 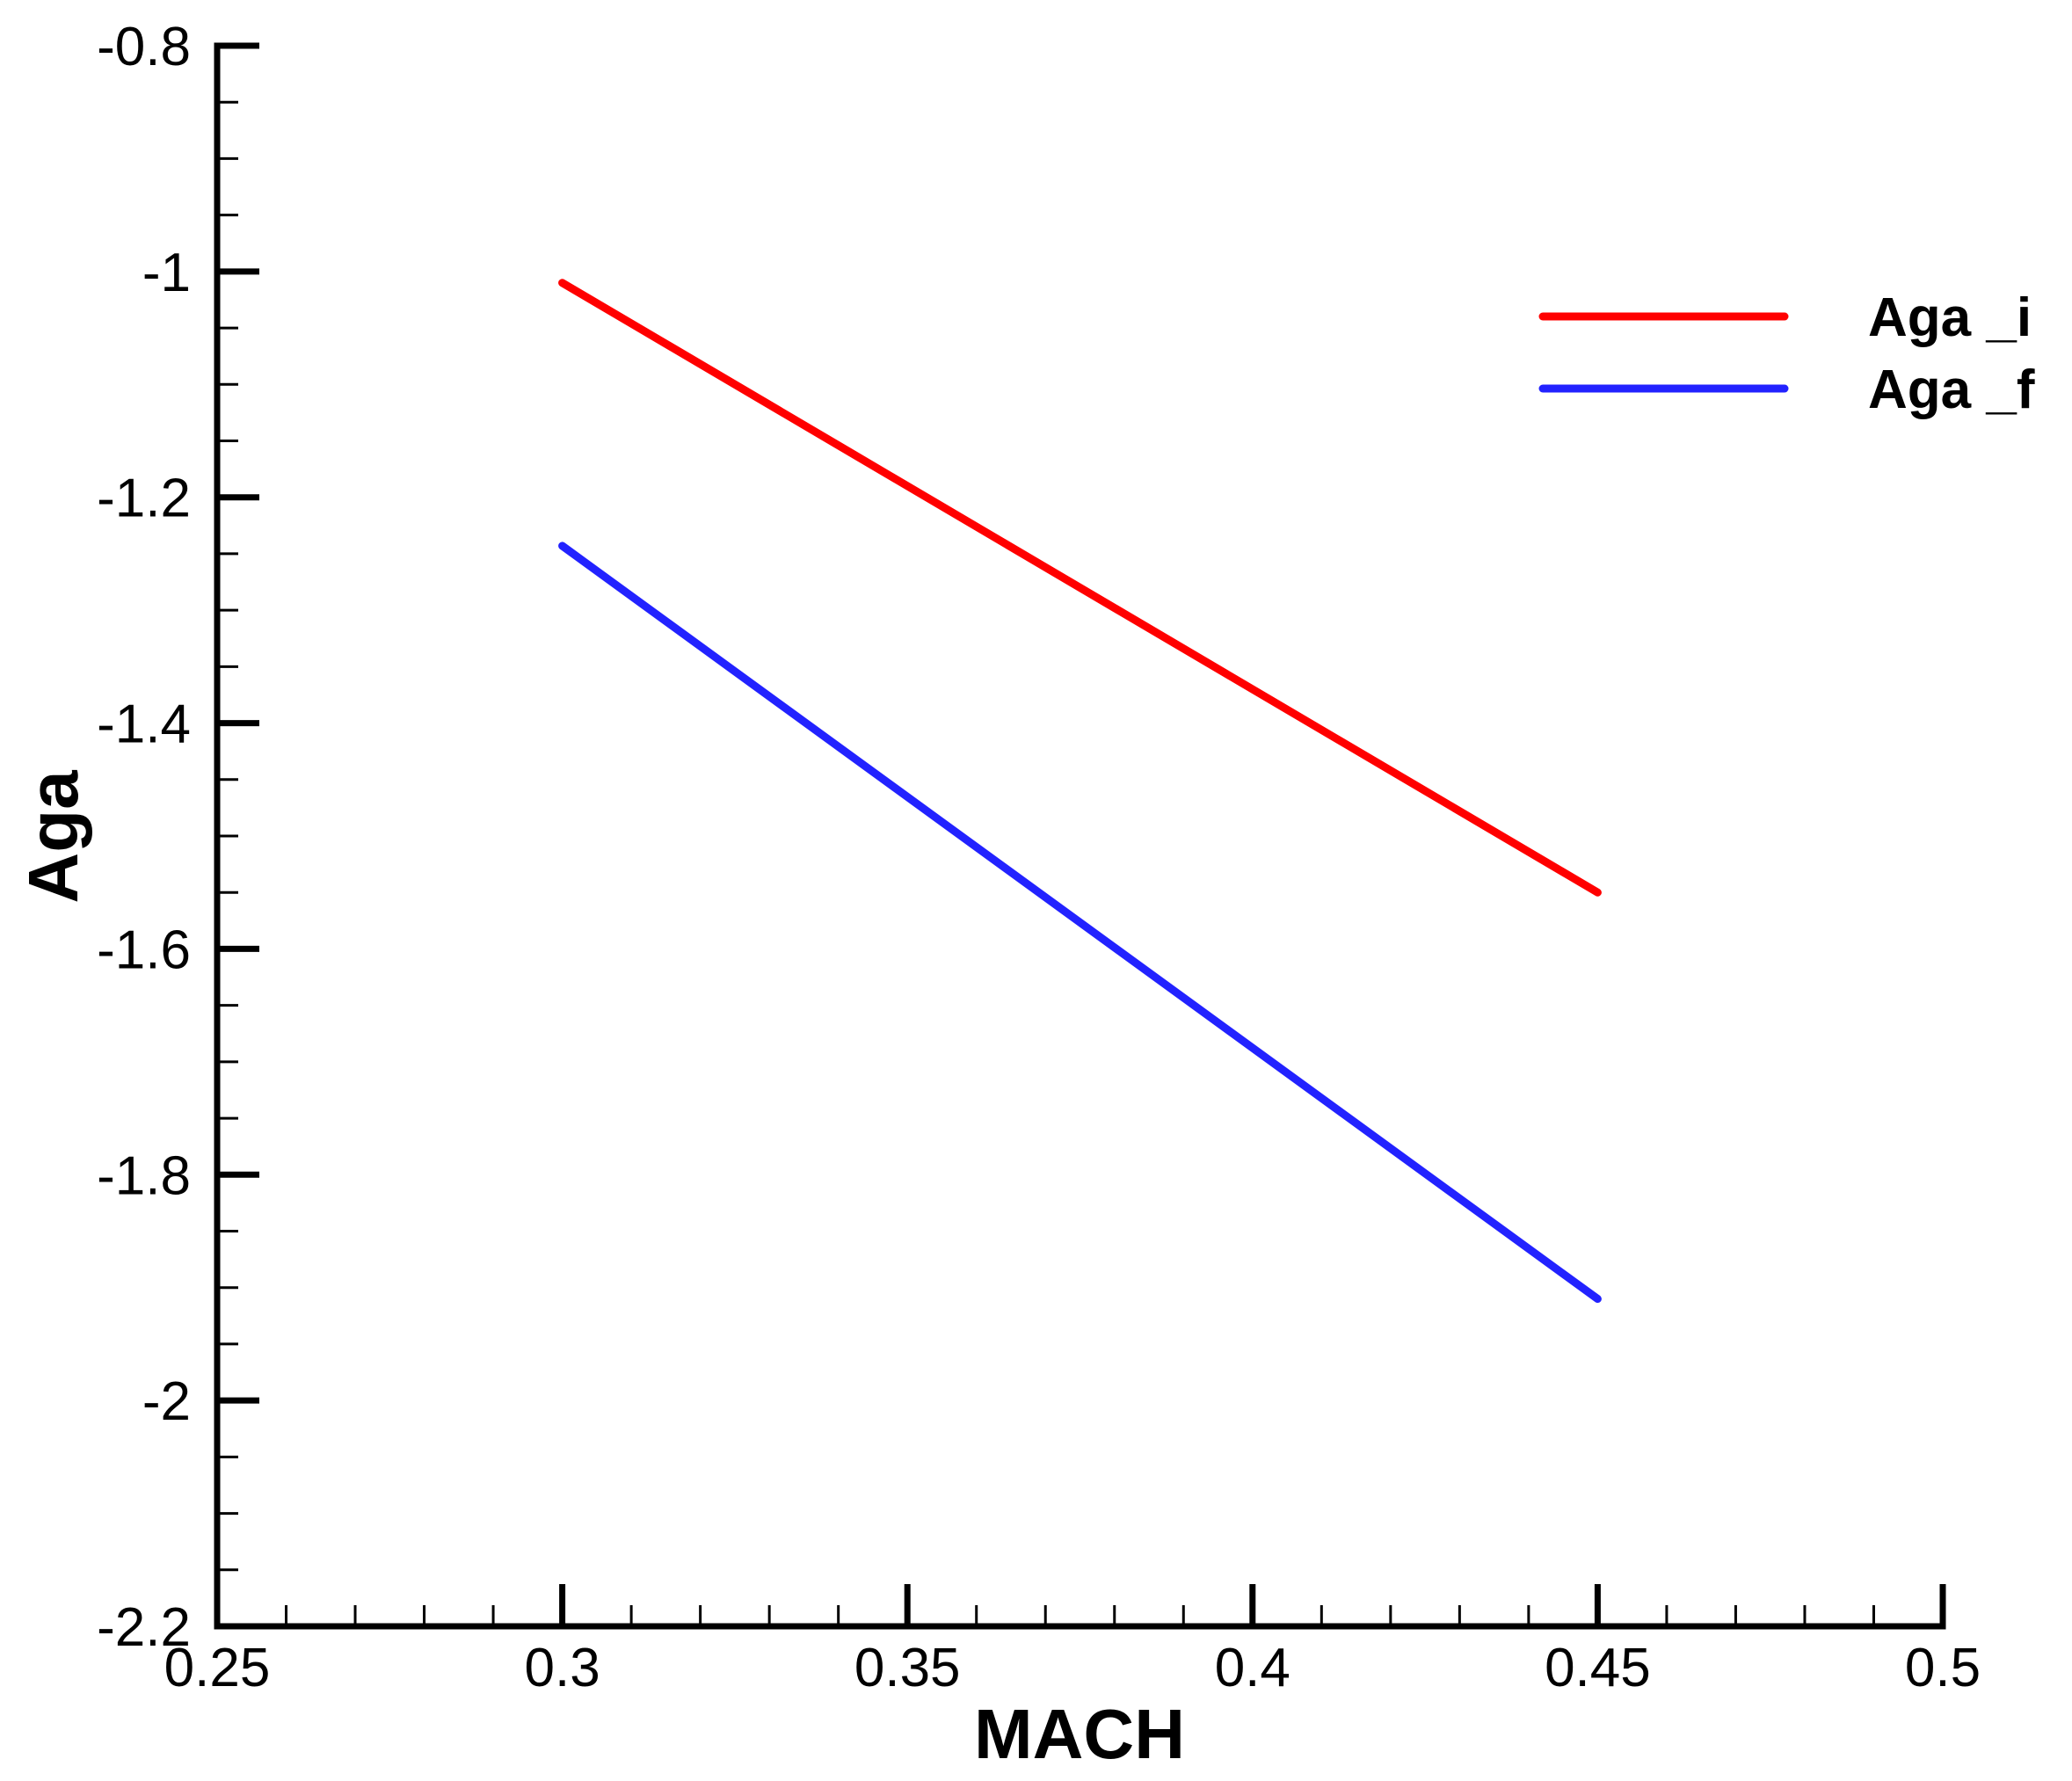 What do you see at coordinates (144, 950) in the screenshot?
I see `y-tick-label: -1.6` at bounding box center [144, 950].